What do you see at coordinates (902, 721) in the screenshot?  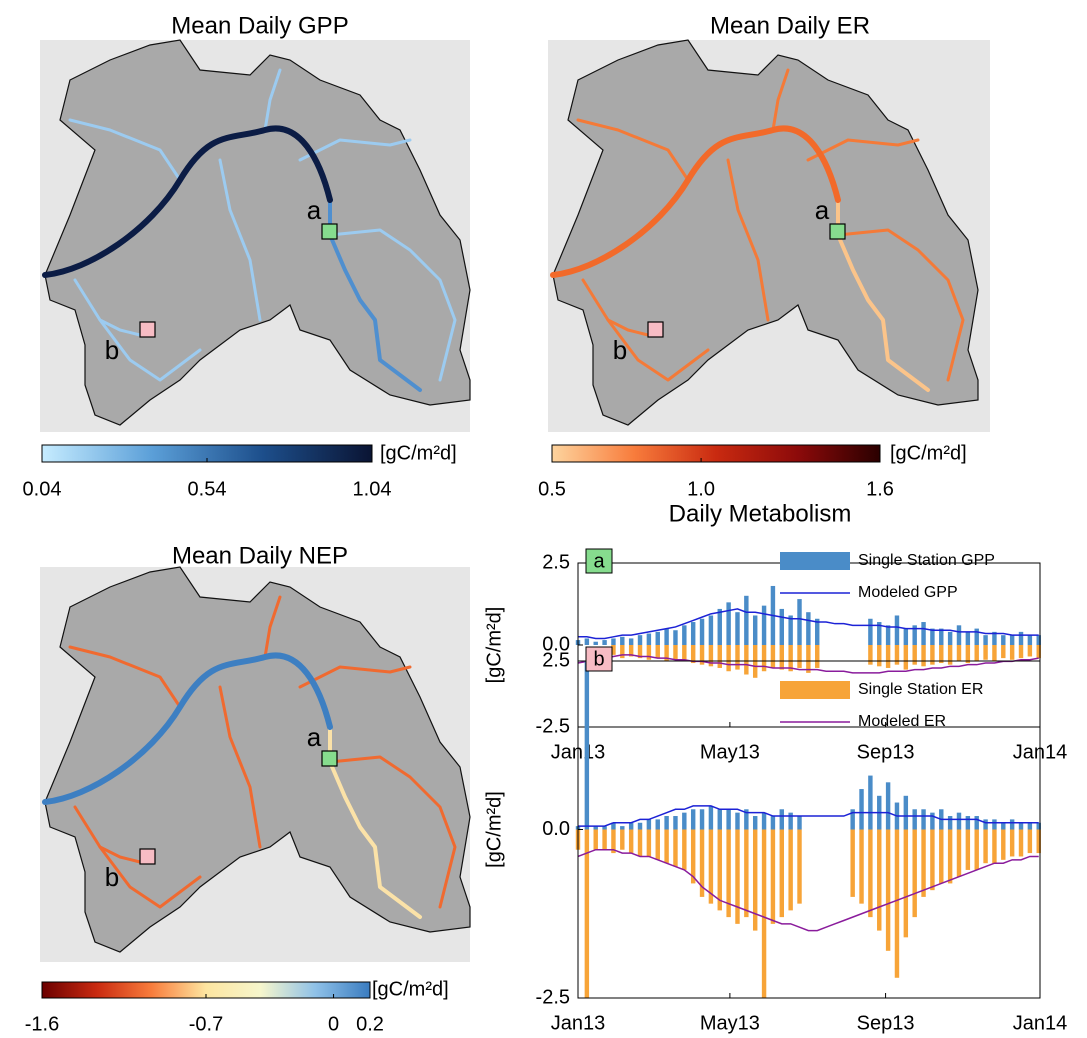 I see `legend-label: Modeled ER` at bounding box center [902, 721].